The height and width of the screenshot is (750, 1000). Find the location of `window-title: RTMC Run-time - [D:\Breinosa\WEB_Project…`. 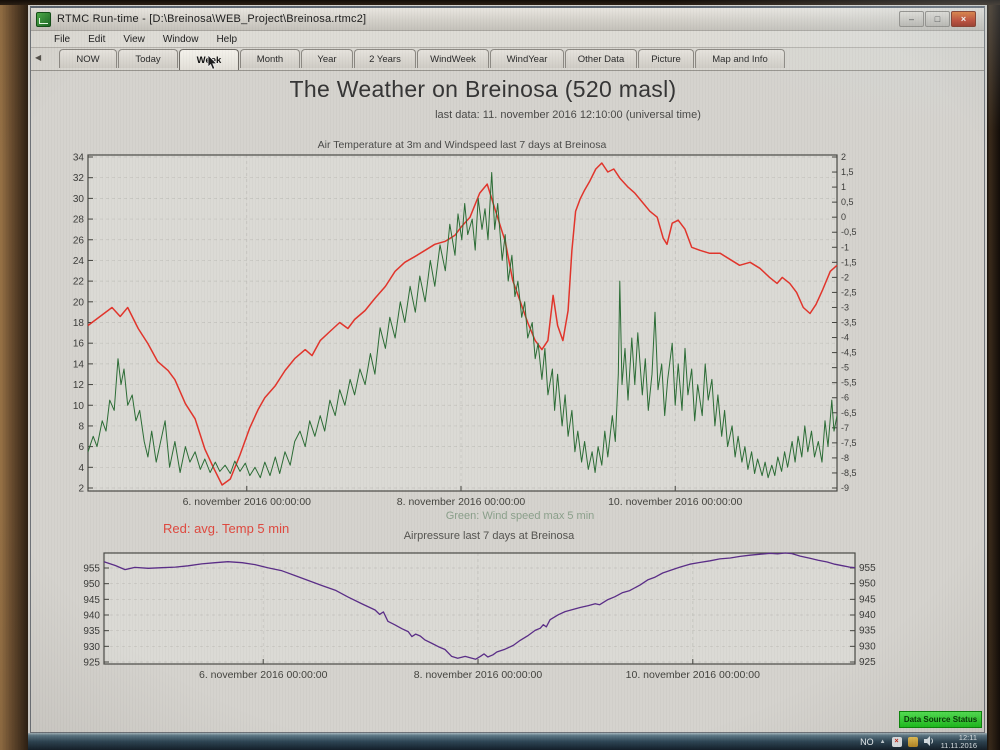

window-title: RTMC Run-time - [D:\Breinosa\WEB_Project… is located at coordinates (212, 19).